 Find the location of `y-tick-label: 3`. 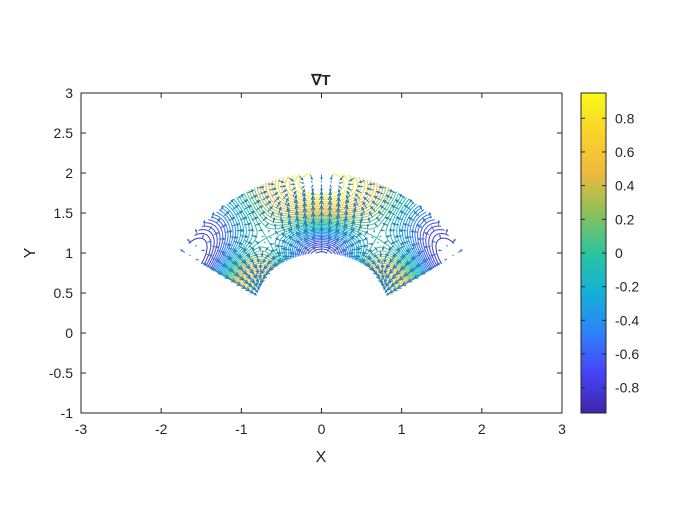

y-tick-label: 3 is located at coordinates (69, 93).